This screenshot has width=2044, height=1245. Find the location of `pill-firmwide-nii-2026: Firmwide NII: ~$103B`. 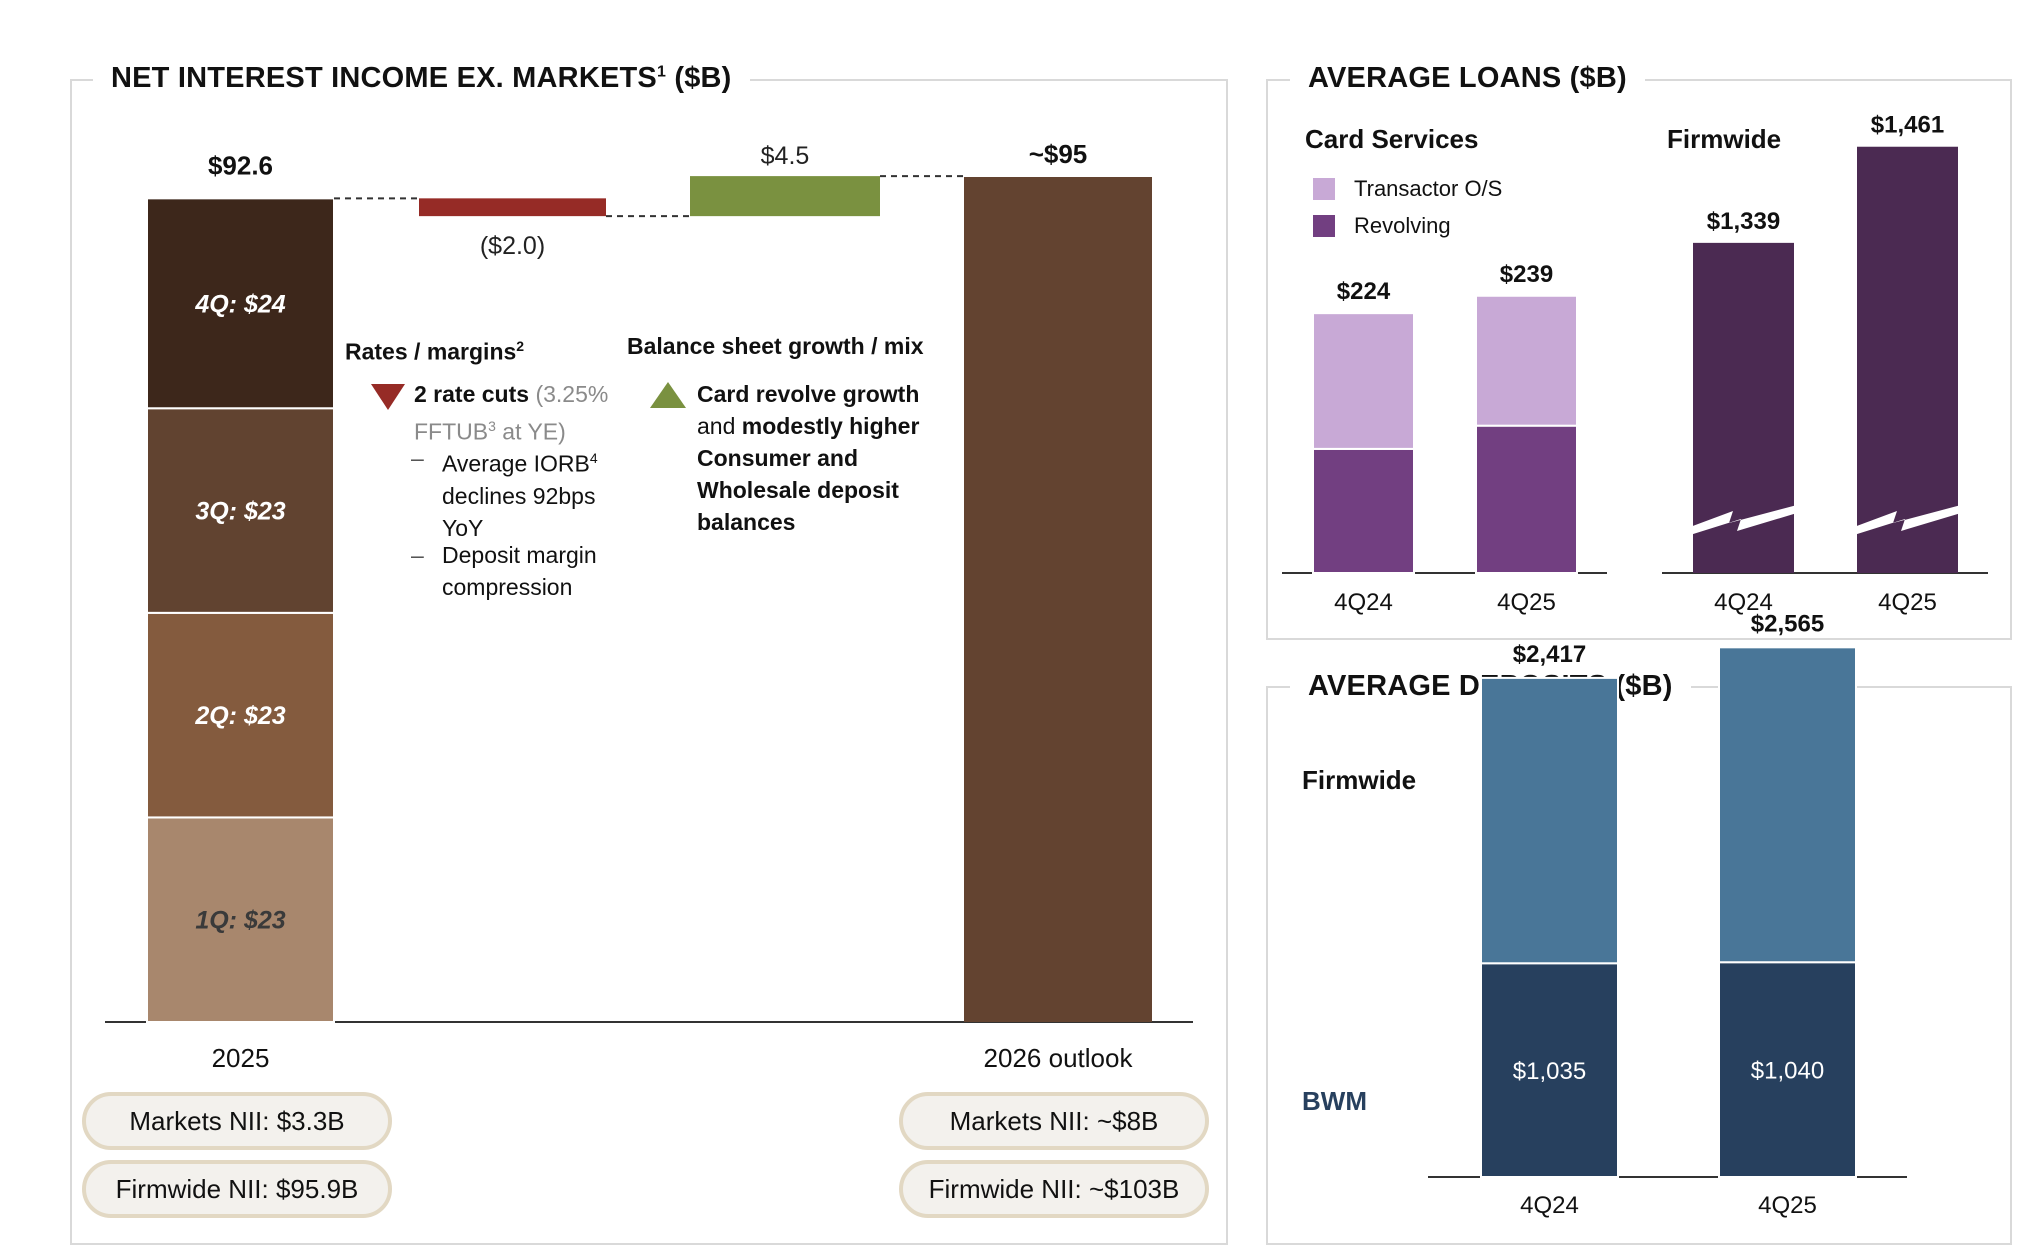

pill-firmwide-nii-2026: Firmwide NII: ~$103B is located at coordinates (1054, 1189).